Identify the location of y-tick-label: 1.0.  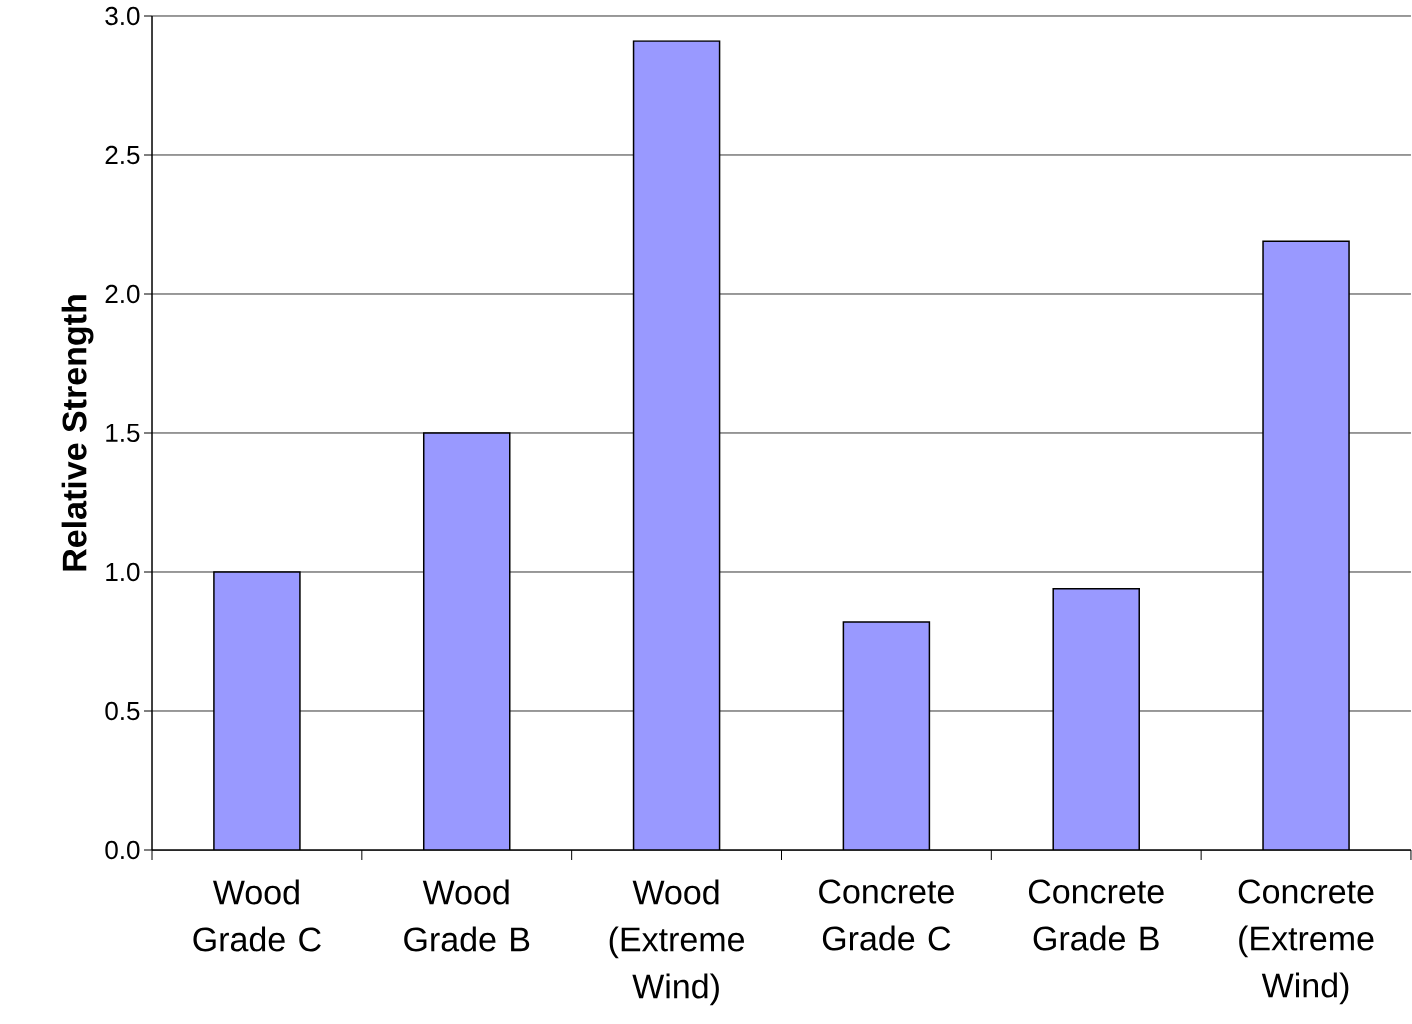
(123, 572).